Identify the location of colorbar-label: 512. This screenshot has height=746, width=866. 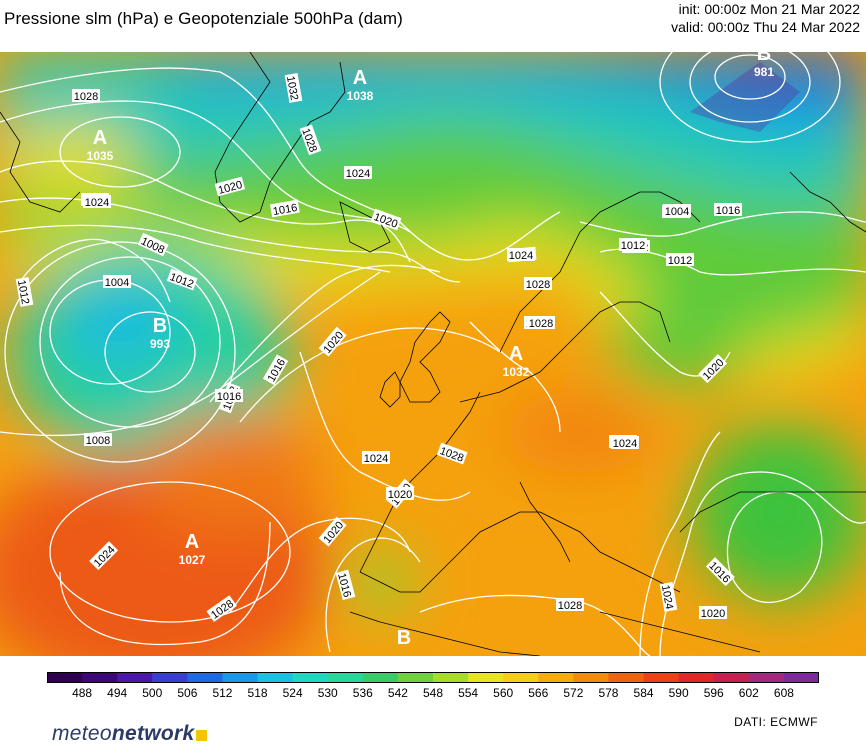
(222, 693).